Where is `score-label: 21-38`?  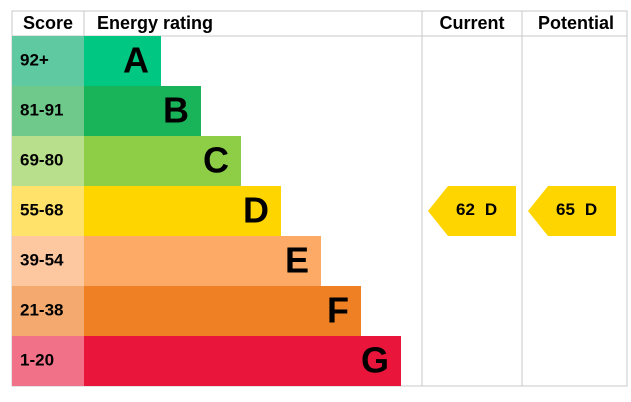
score-label: 21-38 is located at coordinates (41, 309).